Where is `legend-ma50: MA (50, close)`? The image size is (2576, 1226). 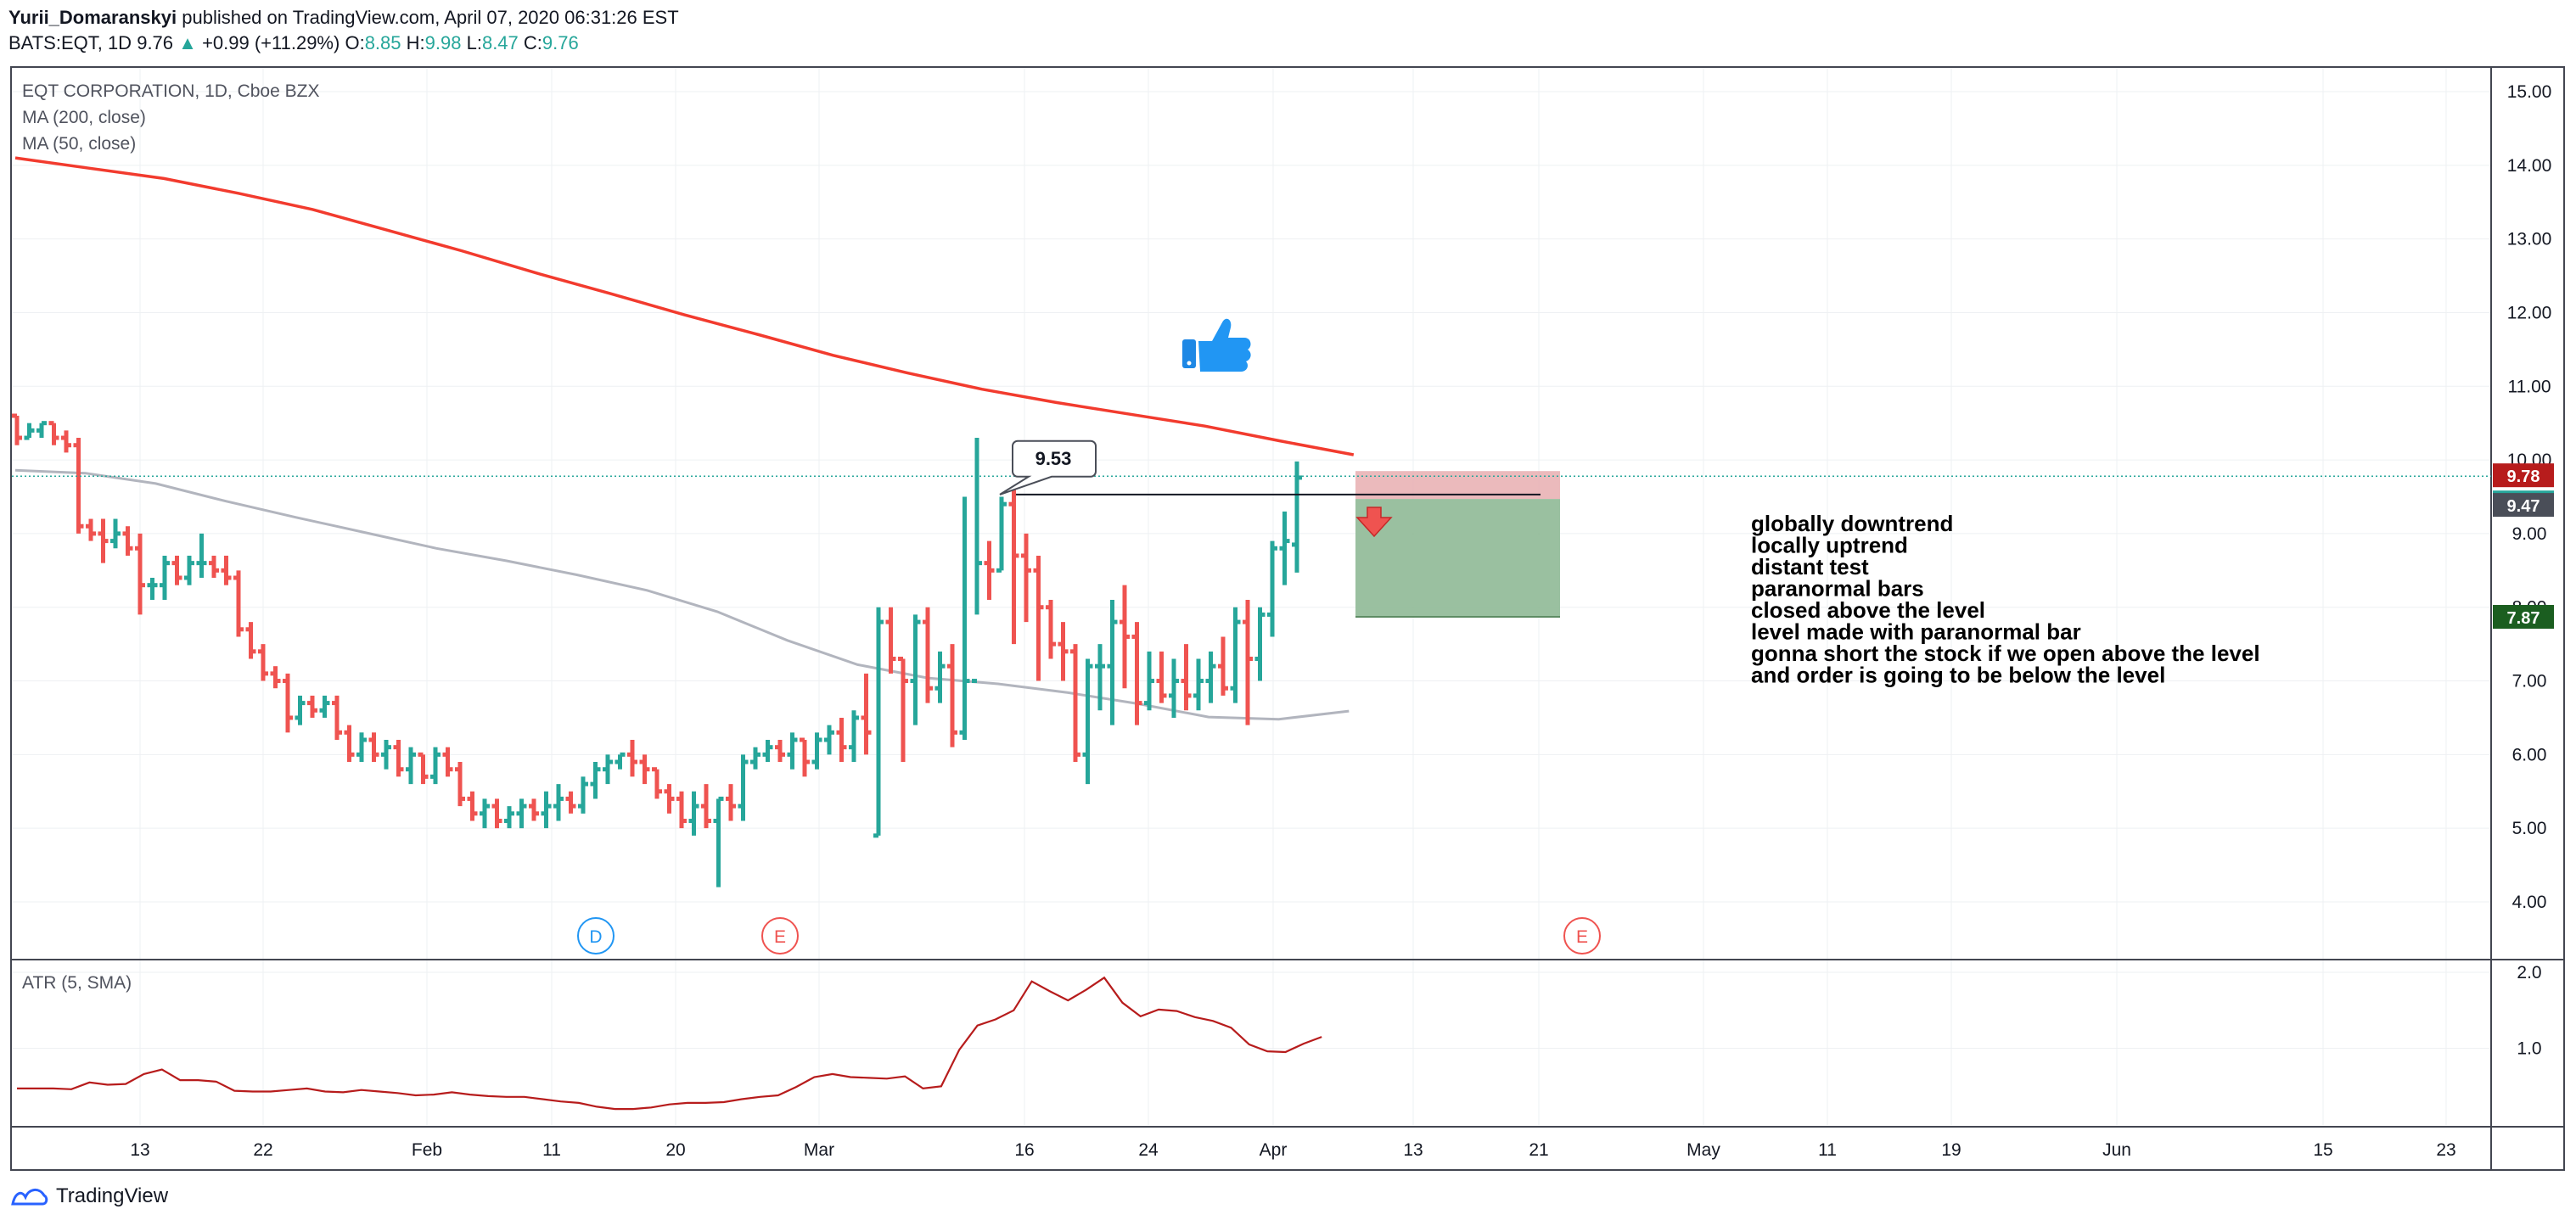
legend-ma50: MA (50, close) is located at coordinates (79, 144).